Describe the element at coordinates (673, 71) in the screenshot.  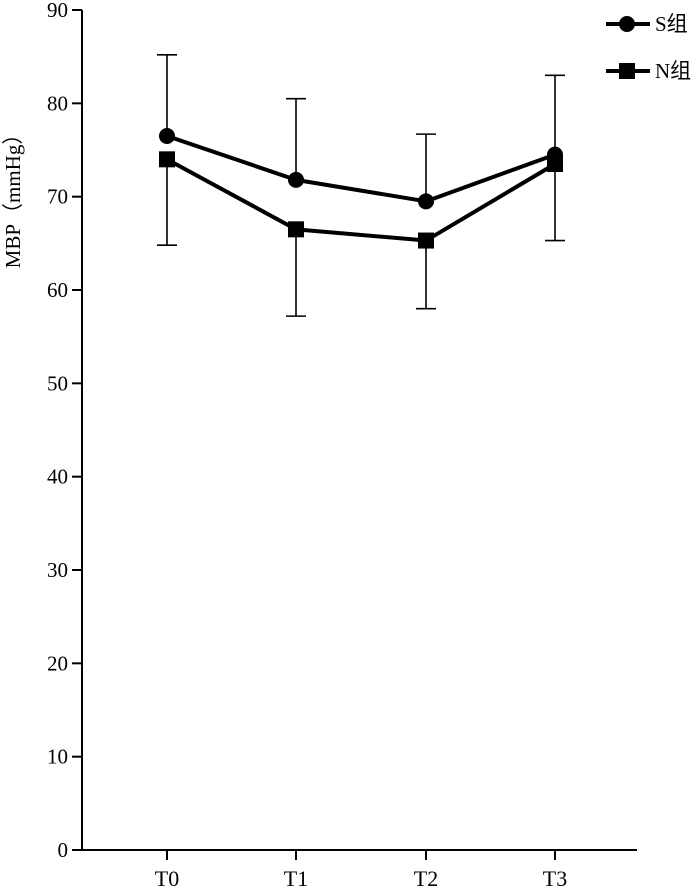
I see `legend-label: N组` at that location.